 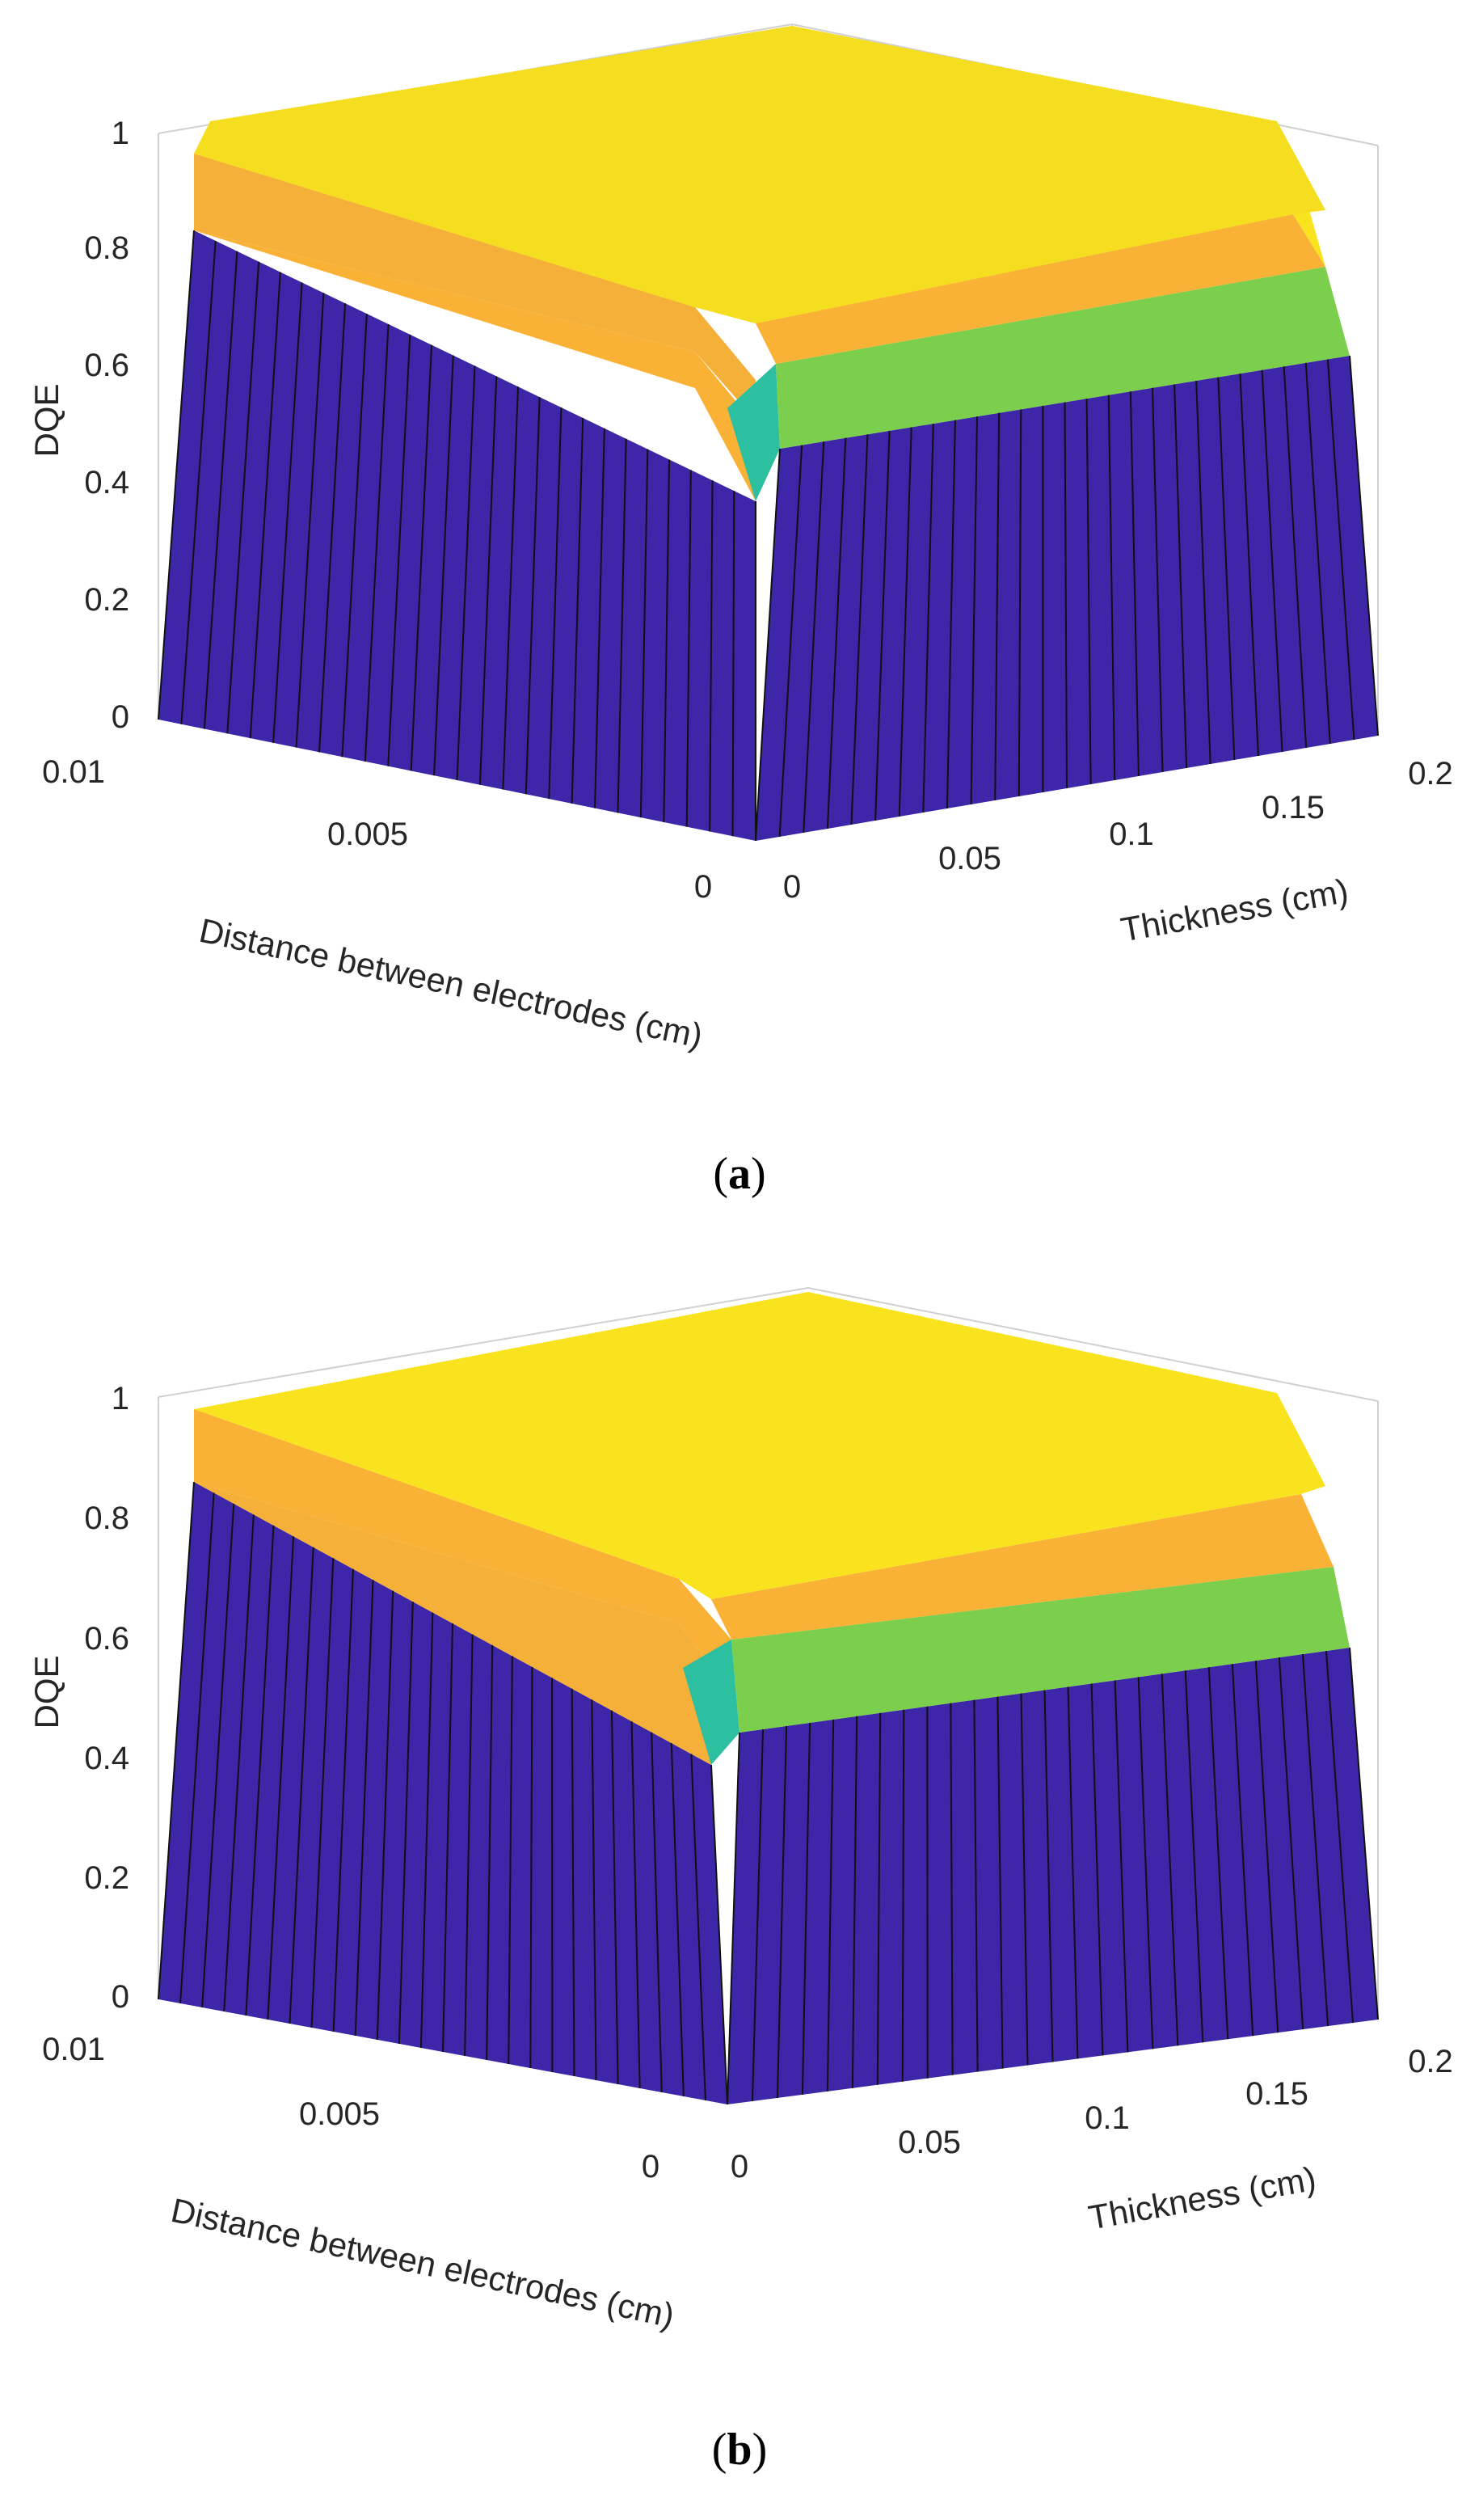 What do you see at coordinates (1293, 808) in the screenshot?
I see `y-tick-0-15: 0.15` at bounding box center [1293, 808].